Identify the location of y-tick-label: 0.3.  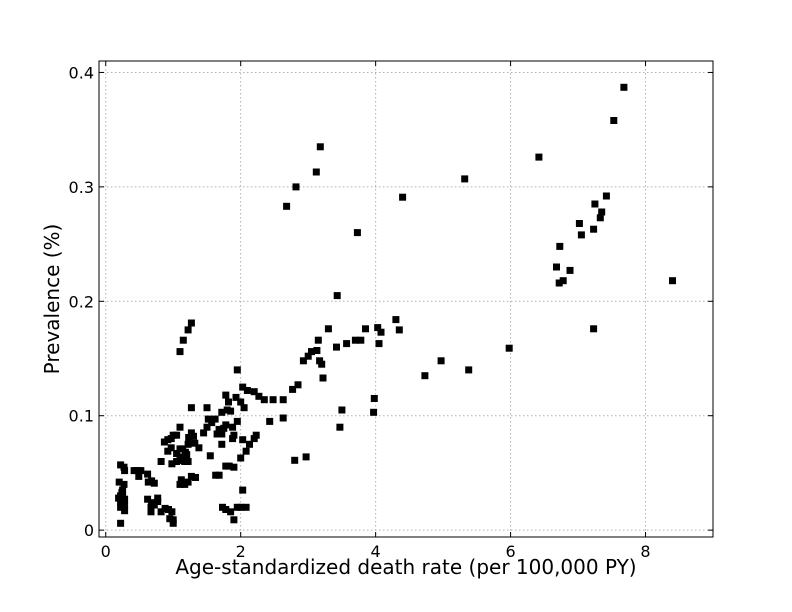
(81, 187).